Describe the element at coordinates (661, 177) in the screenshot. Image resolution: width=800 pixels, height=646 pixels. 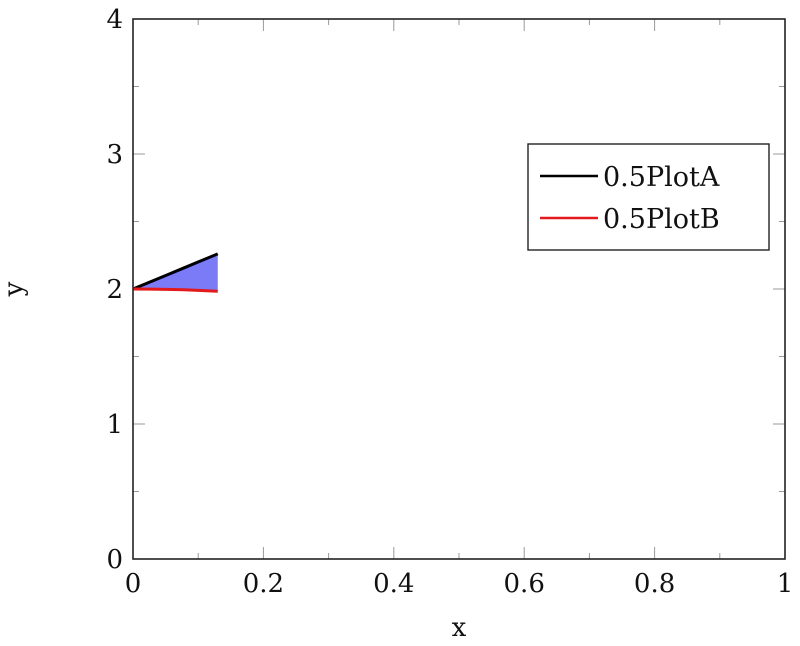
I see `legend-label: 0.5PlotA` at that location.